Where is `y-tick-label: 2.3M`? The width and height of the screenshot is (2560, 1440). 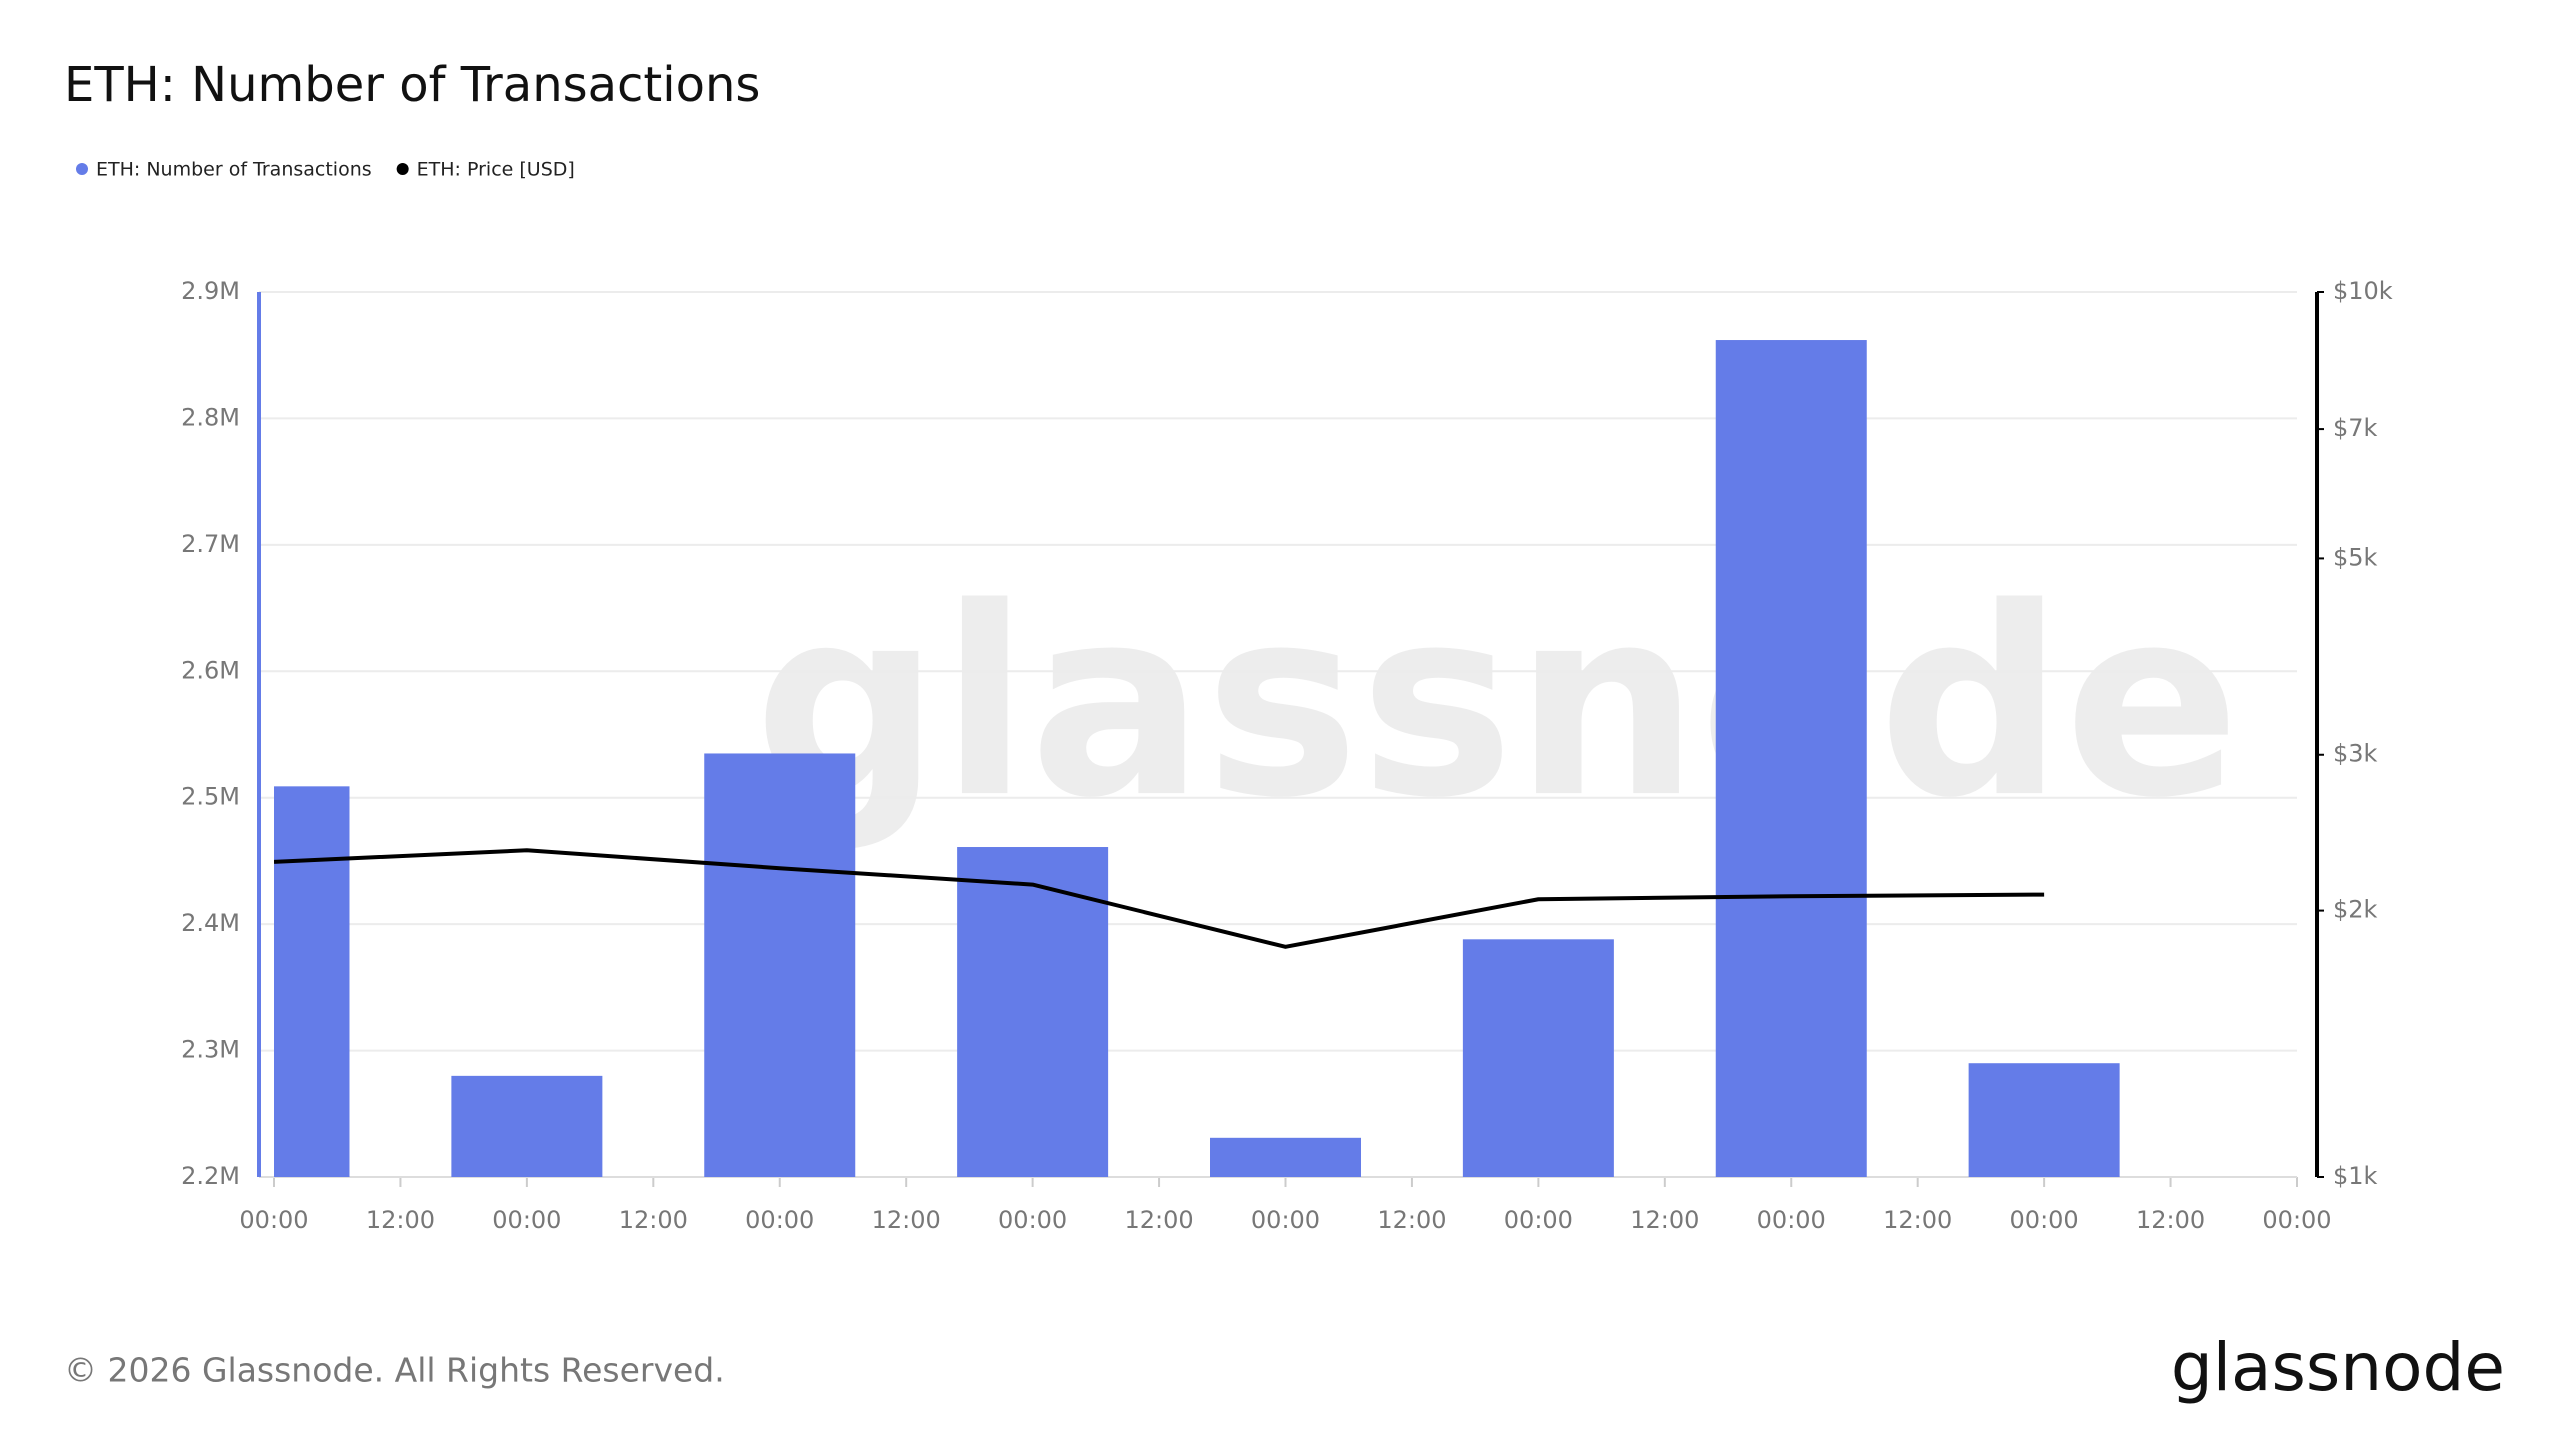
y-tick-label: 2.3M is located at coordinates (210, 1050).